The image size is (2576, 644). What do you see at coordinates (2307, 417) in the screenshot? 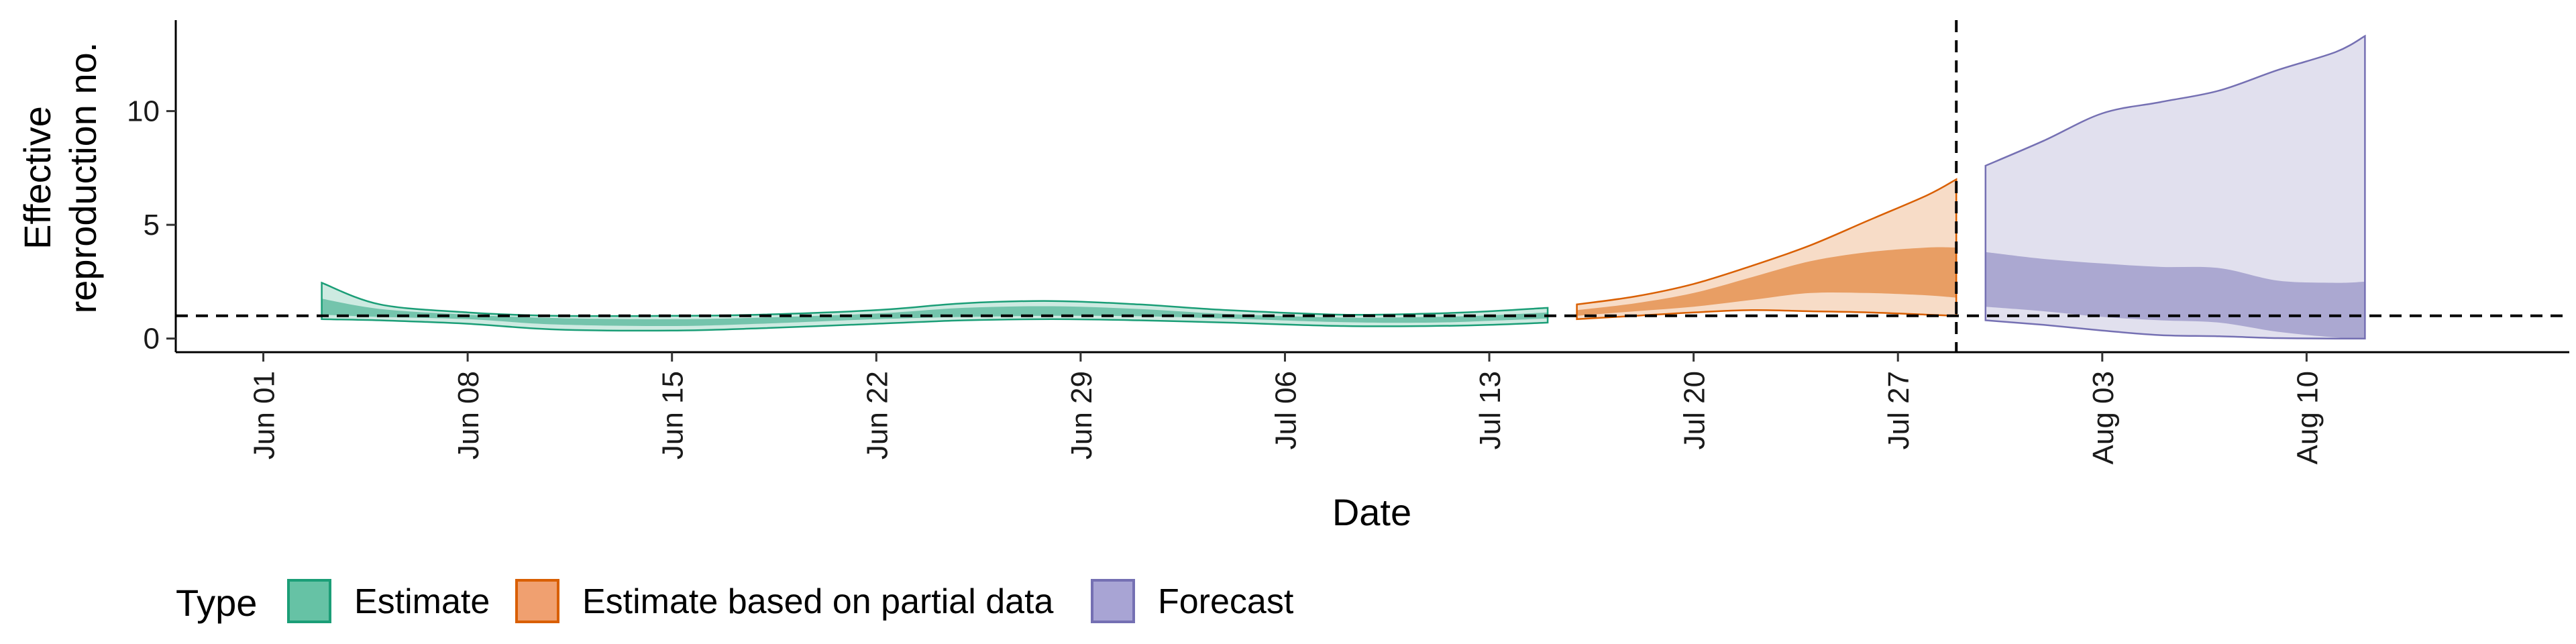
I see `x-tick-label: Aug 10` at bounding box center [2307, 417].